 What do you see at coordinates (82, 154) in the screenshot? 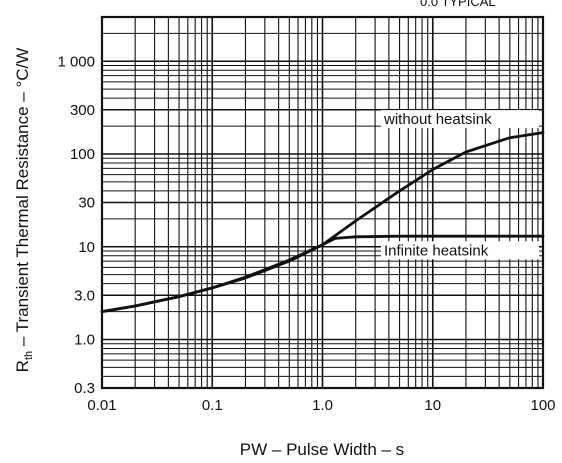
I see `y-tick-label: 100` at bounding box center [82, 154].